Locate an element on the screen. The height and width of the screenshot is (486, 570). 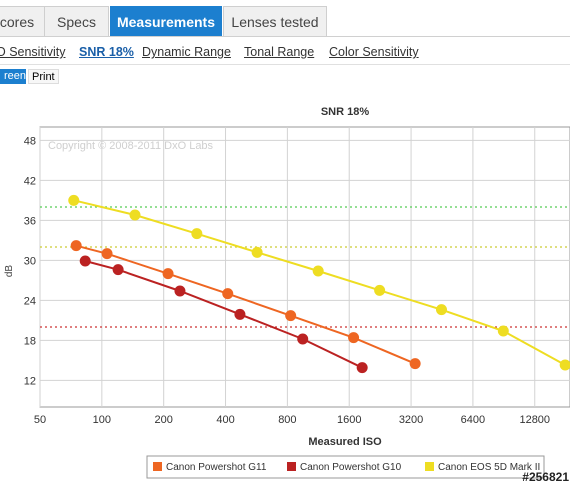
x-tick-label: 3200 is located at coordinates (411, 420).